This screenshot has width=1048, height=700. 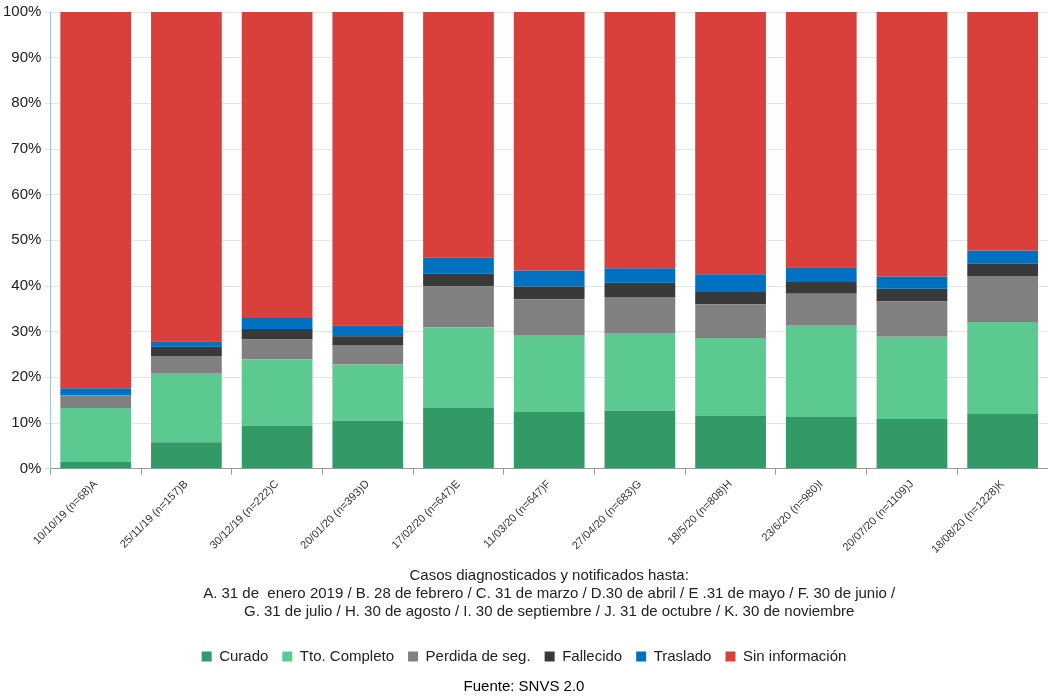 What do you see at coordinates (26, 376) in the screenshot?
I see `y-tick-label: 20%` at bounding box center [26, 376].